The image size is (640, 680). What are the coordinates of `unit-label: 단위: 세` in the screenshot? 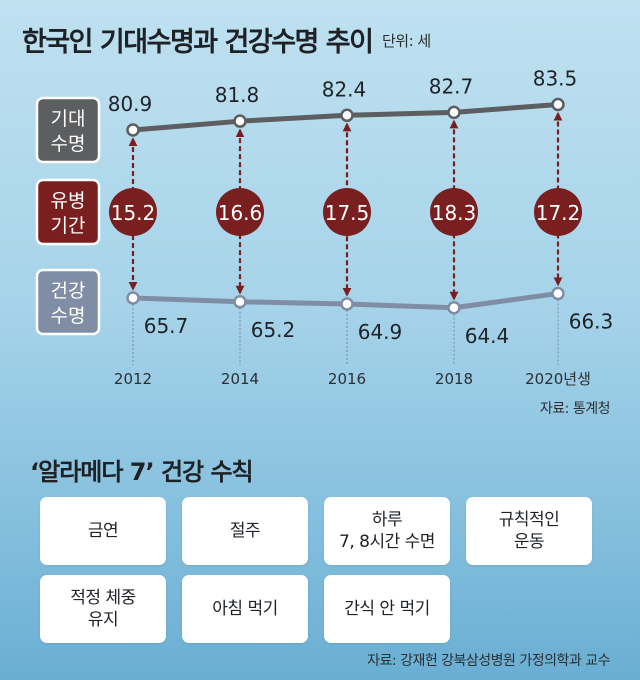 It's located at (406, 41).